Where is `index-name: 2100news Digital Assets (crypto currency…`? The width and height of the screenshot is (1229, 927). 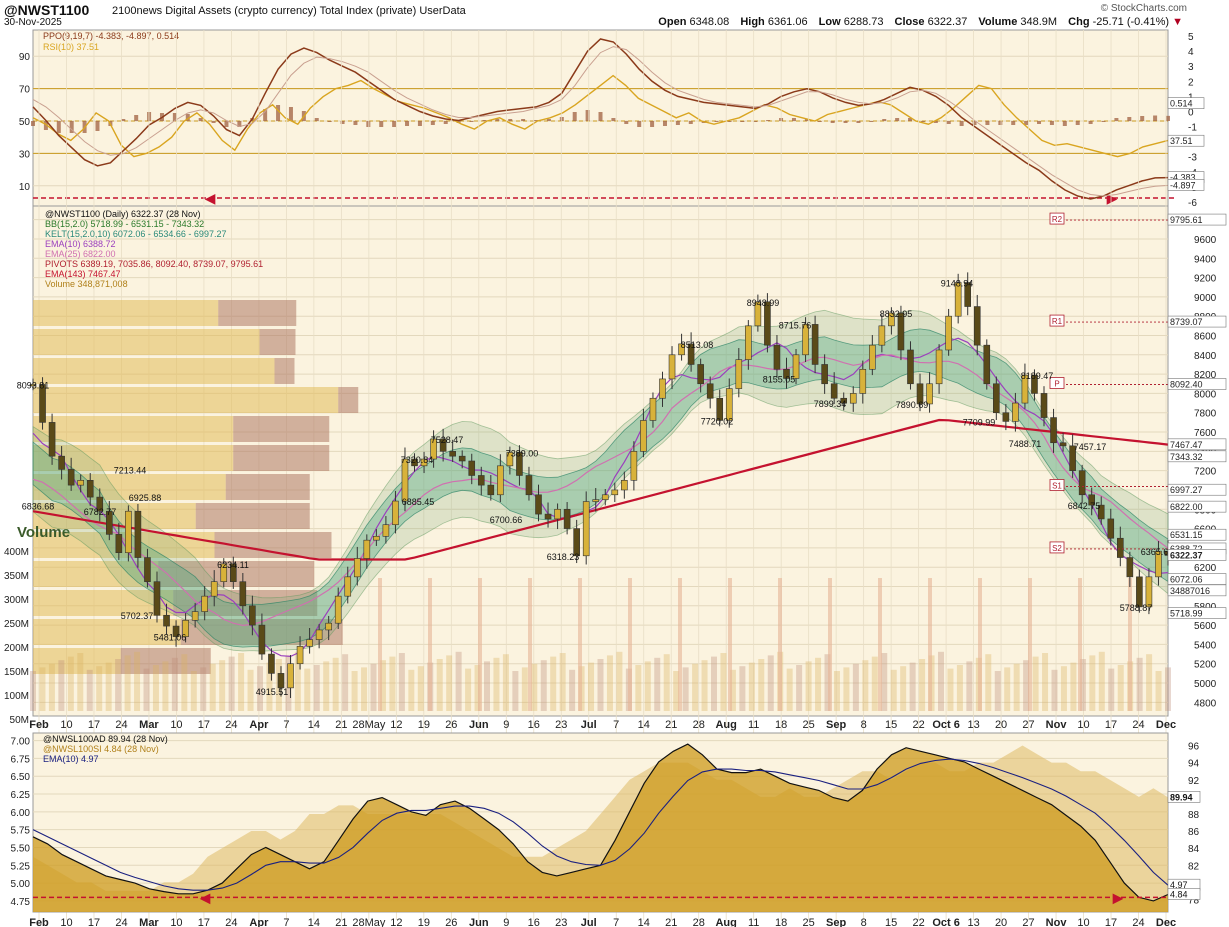
index-name: 2100news Digital Assets (crypto currency… is located at coordinates (289, 11).